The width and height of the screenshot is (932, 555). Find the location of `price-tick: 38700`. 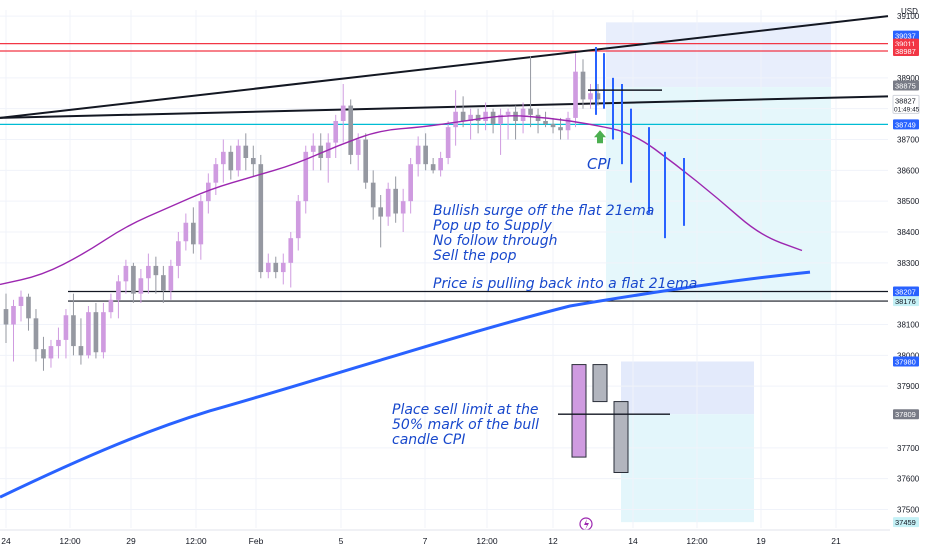

price-tick: 38700 is located at coordinates (908, 140).